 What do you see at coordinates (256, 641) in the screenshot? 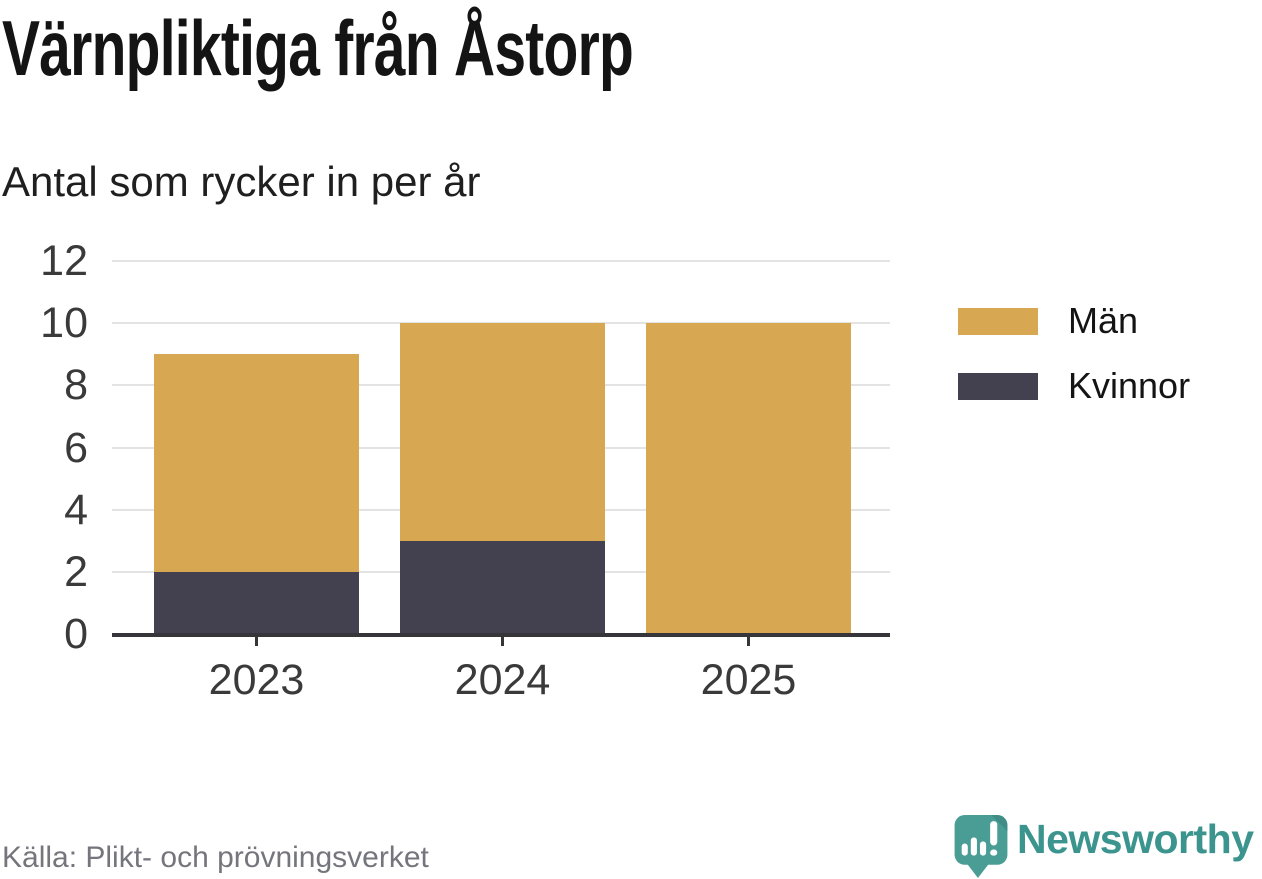
I see `x-axis-tick-2023` at bounding box center [256, 641].